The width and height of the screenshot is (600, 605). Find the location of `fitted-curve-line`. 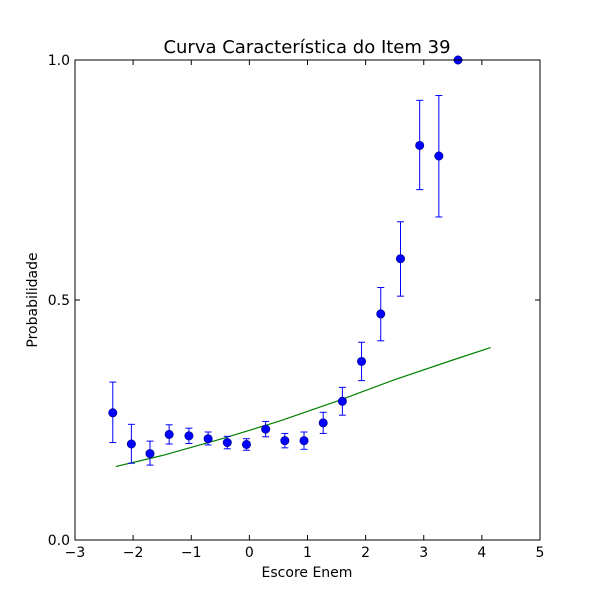

fitted-curve-line is located at coordinates (303, 407).